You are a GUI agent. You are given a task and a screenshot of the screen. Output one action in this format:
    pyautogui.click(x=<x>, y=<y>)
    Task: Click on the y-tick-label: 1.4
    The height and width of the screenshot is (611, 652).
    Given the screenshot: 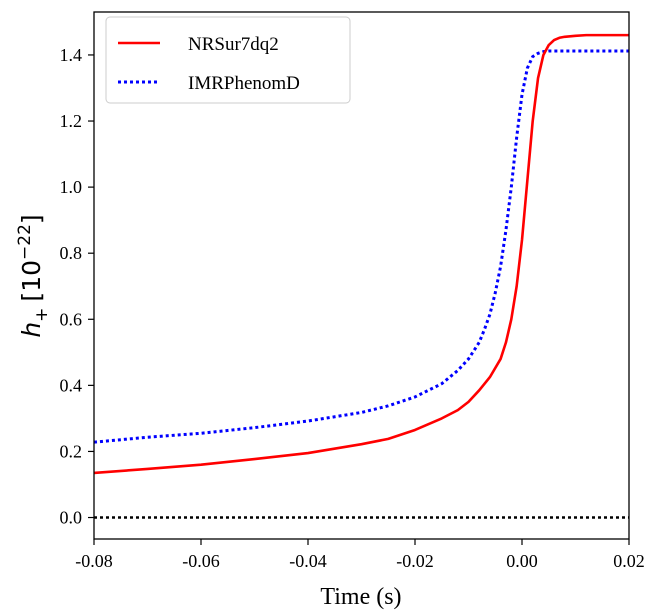 What is the action you would take?
    pyautogui.click(x=71, y=55)
    